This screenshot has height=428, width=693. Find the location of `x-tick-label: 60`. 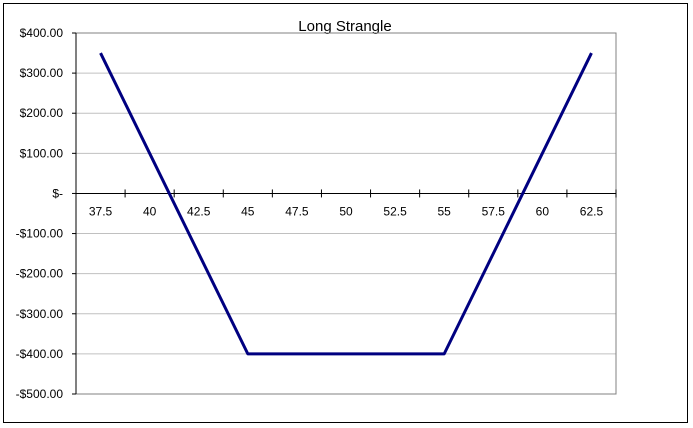

x-tick-label: 60 is located at coordinates (543, 211).